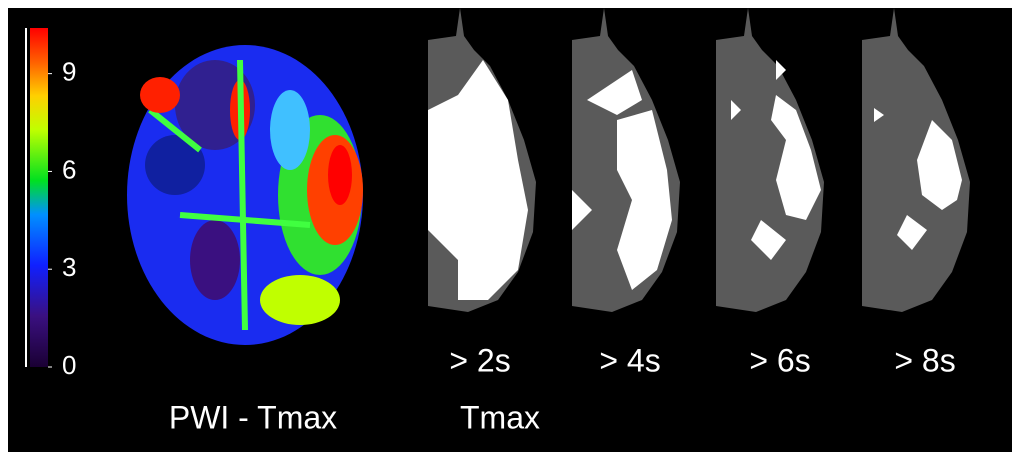  I want to click on vessels, so click(229, 195).